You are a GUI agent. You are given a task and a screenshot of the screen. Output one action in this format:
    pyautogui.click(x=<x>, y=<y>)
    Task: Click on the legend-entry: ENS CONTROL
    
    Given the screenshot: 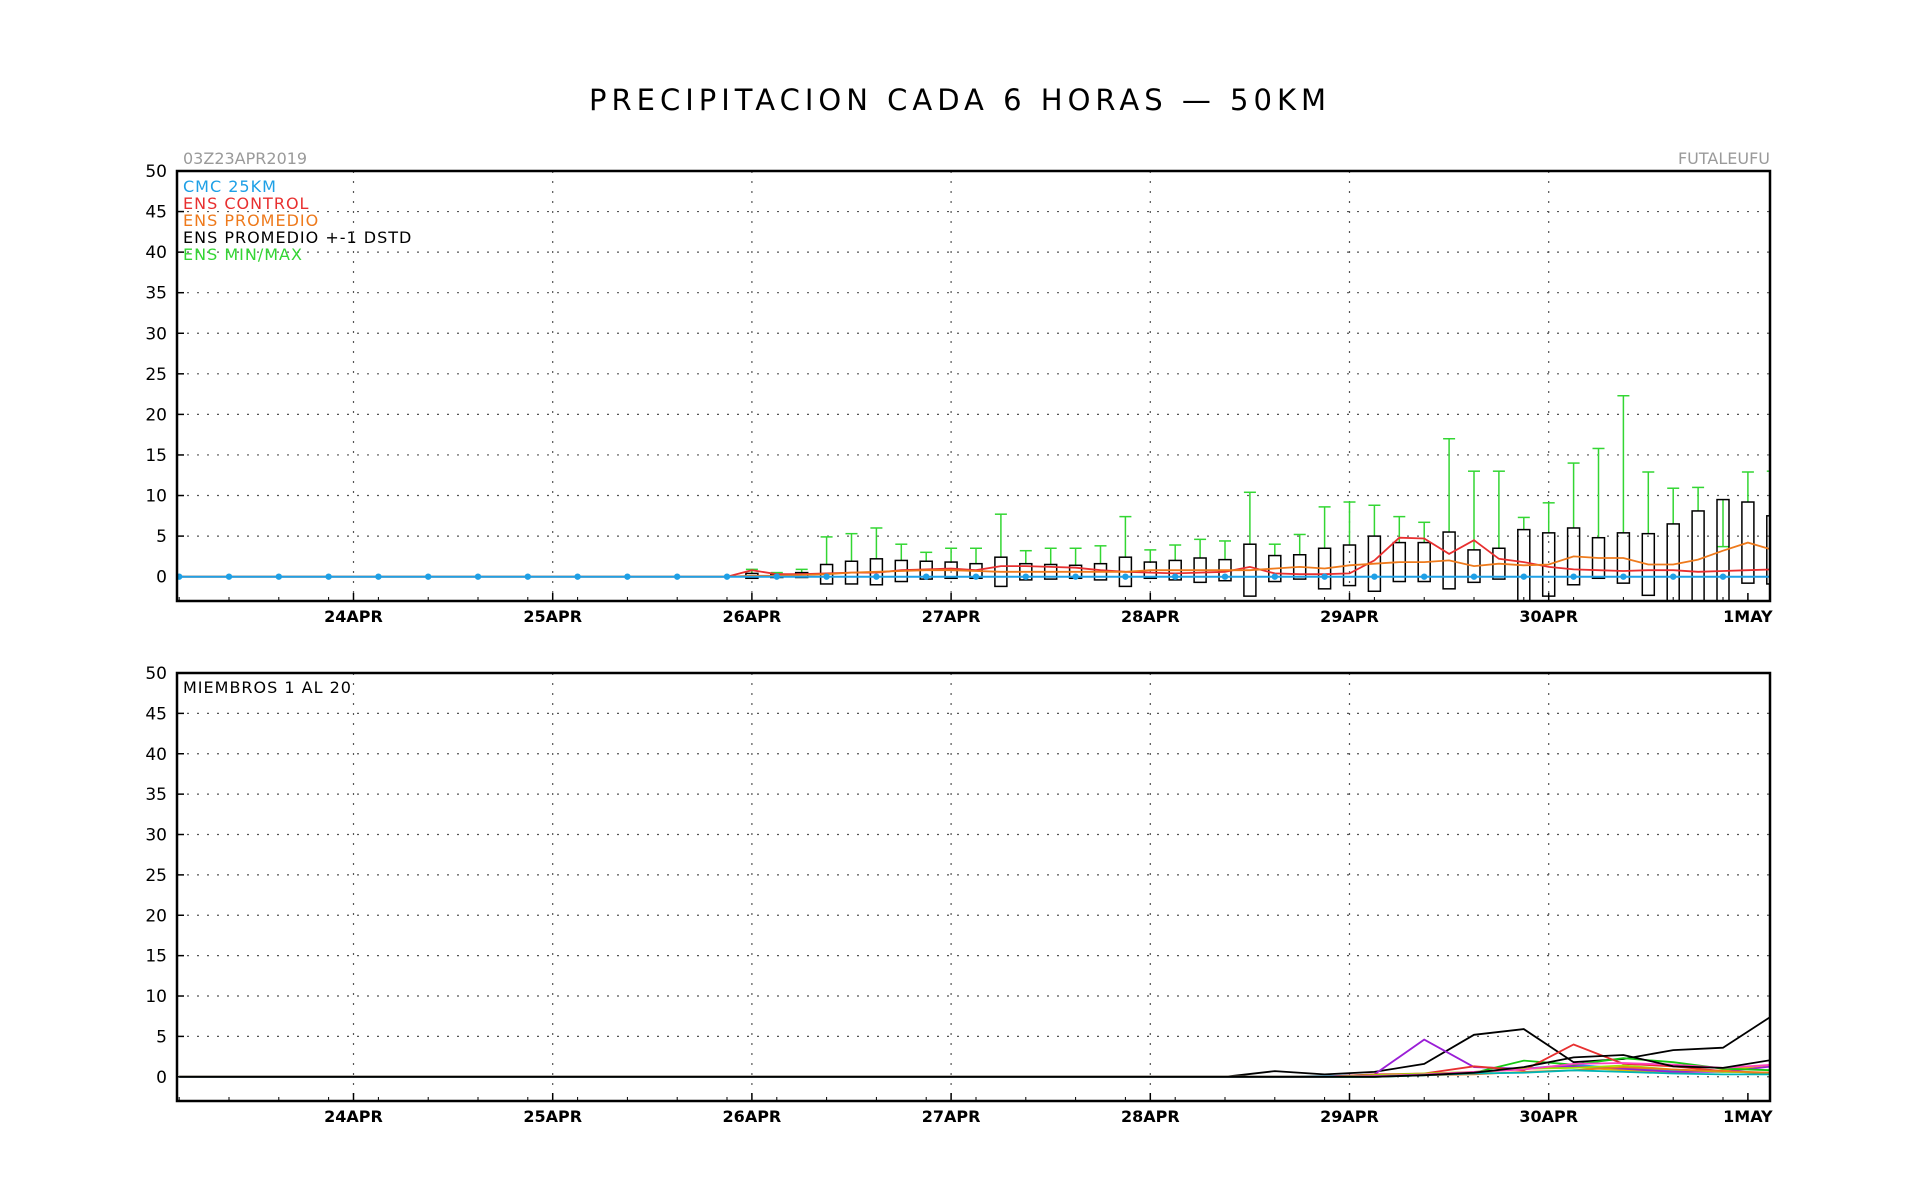 What is the action you would take?
    pyautogui.click(x=246, y=203)
    